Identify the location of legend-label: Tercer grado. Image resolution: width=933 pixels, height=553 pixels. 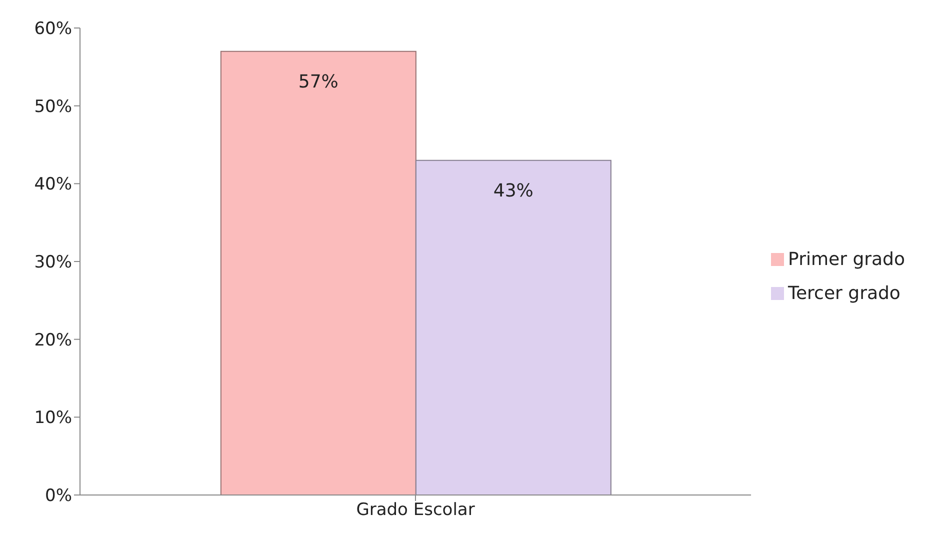
(844, 293).